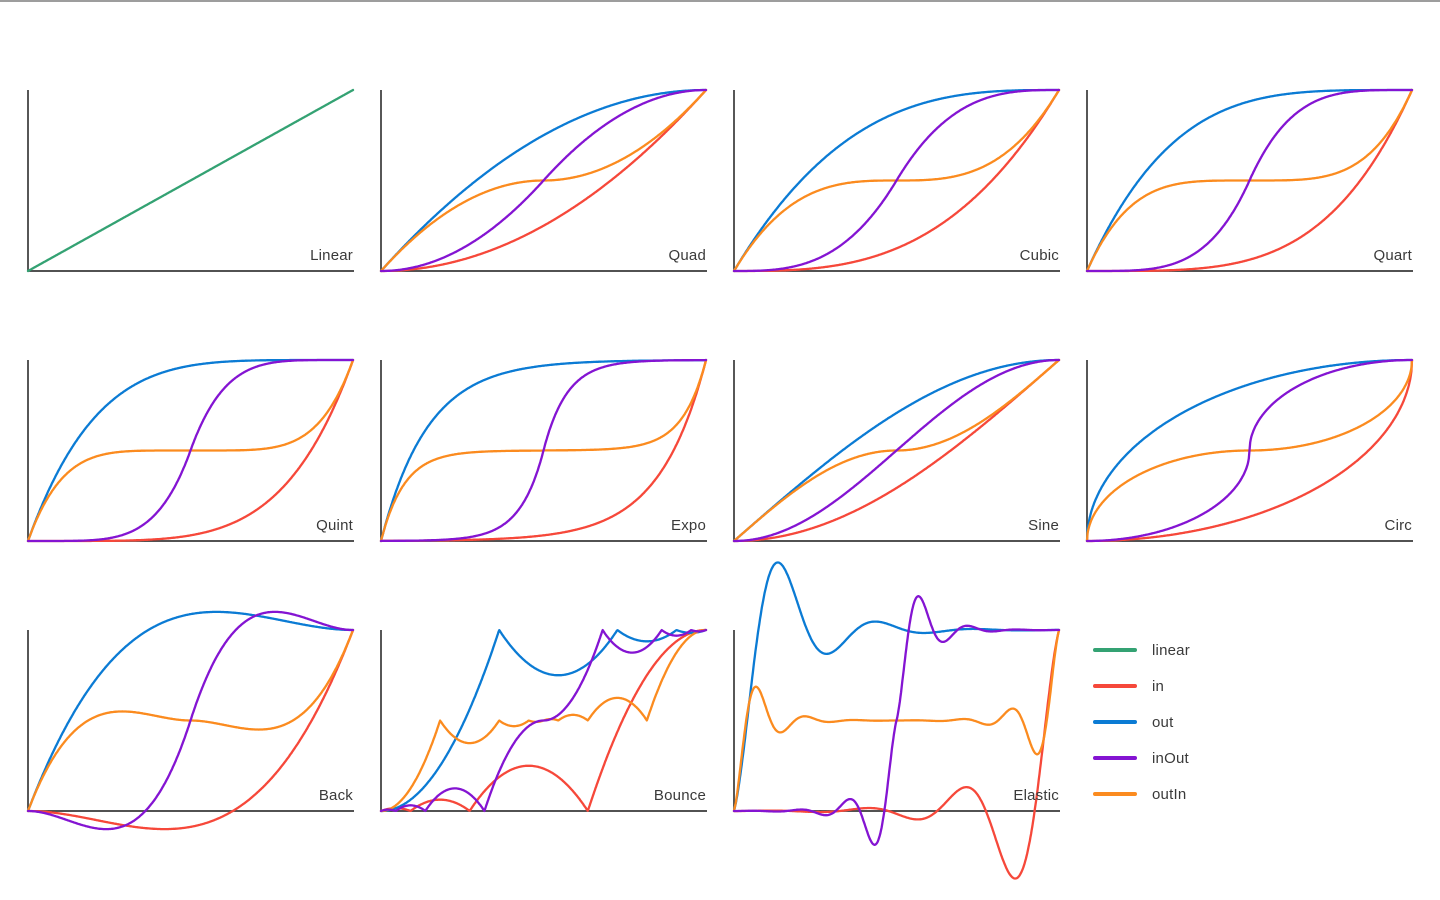 This screenshot has width=1440, height=900. I want to click on chart-title-quint: Quint, so click(334, 525).